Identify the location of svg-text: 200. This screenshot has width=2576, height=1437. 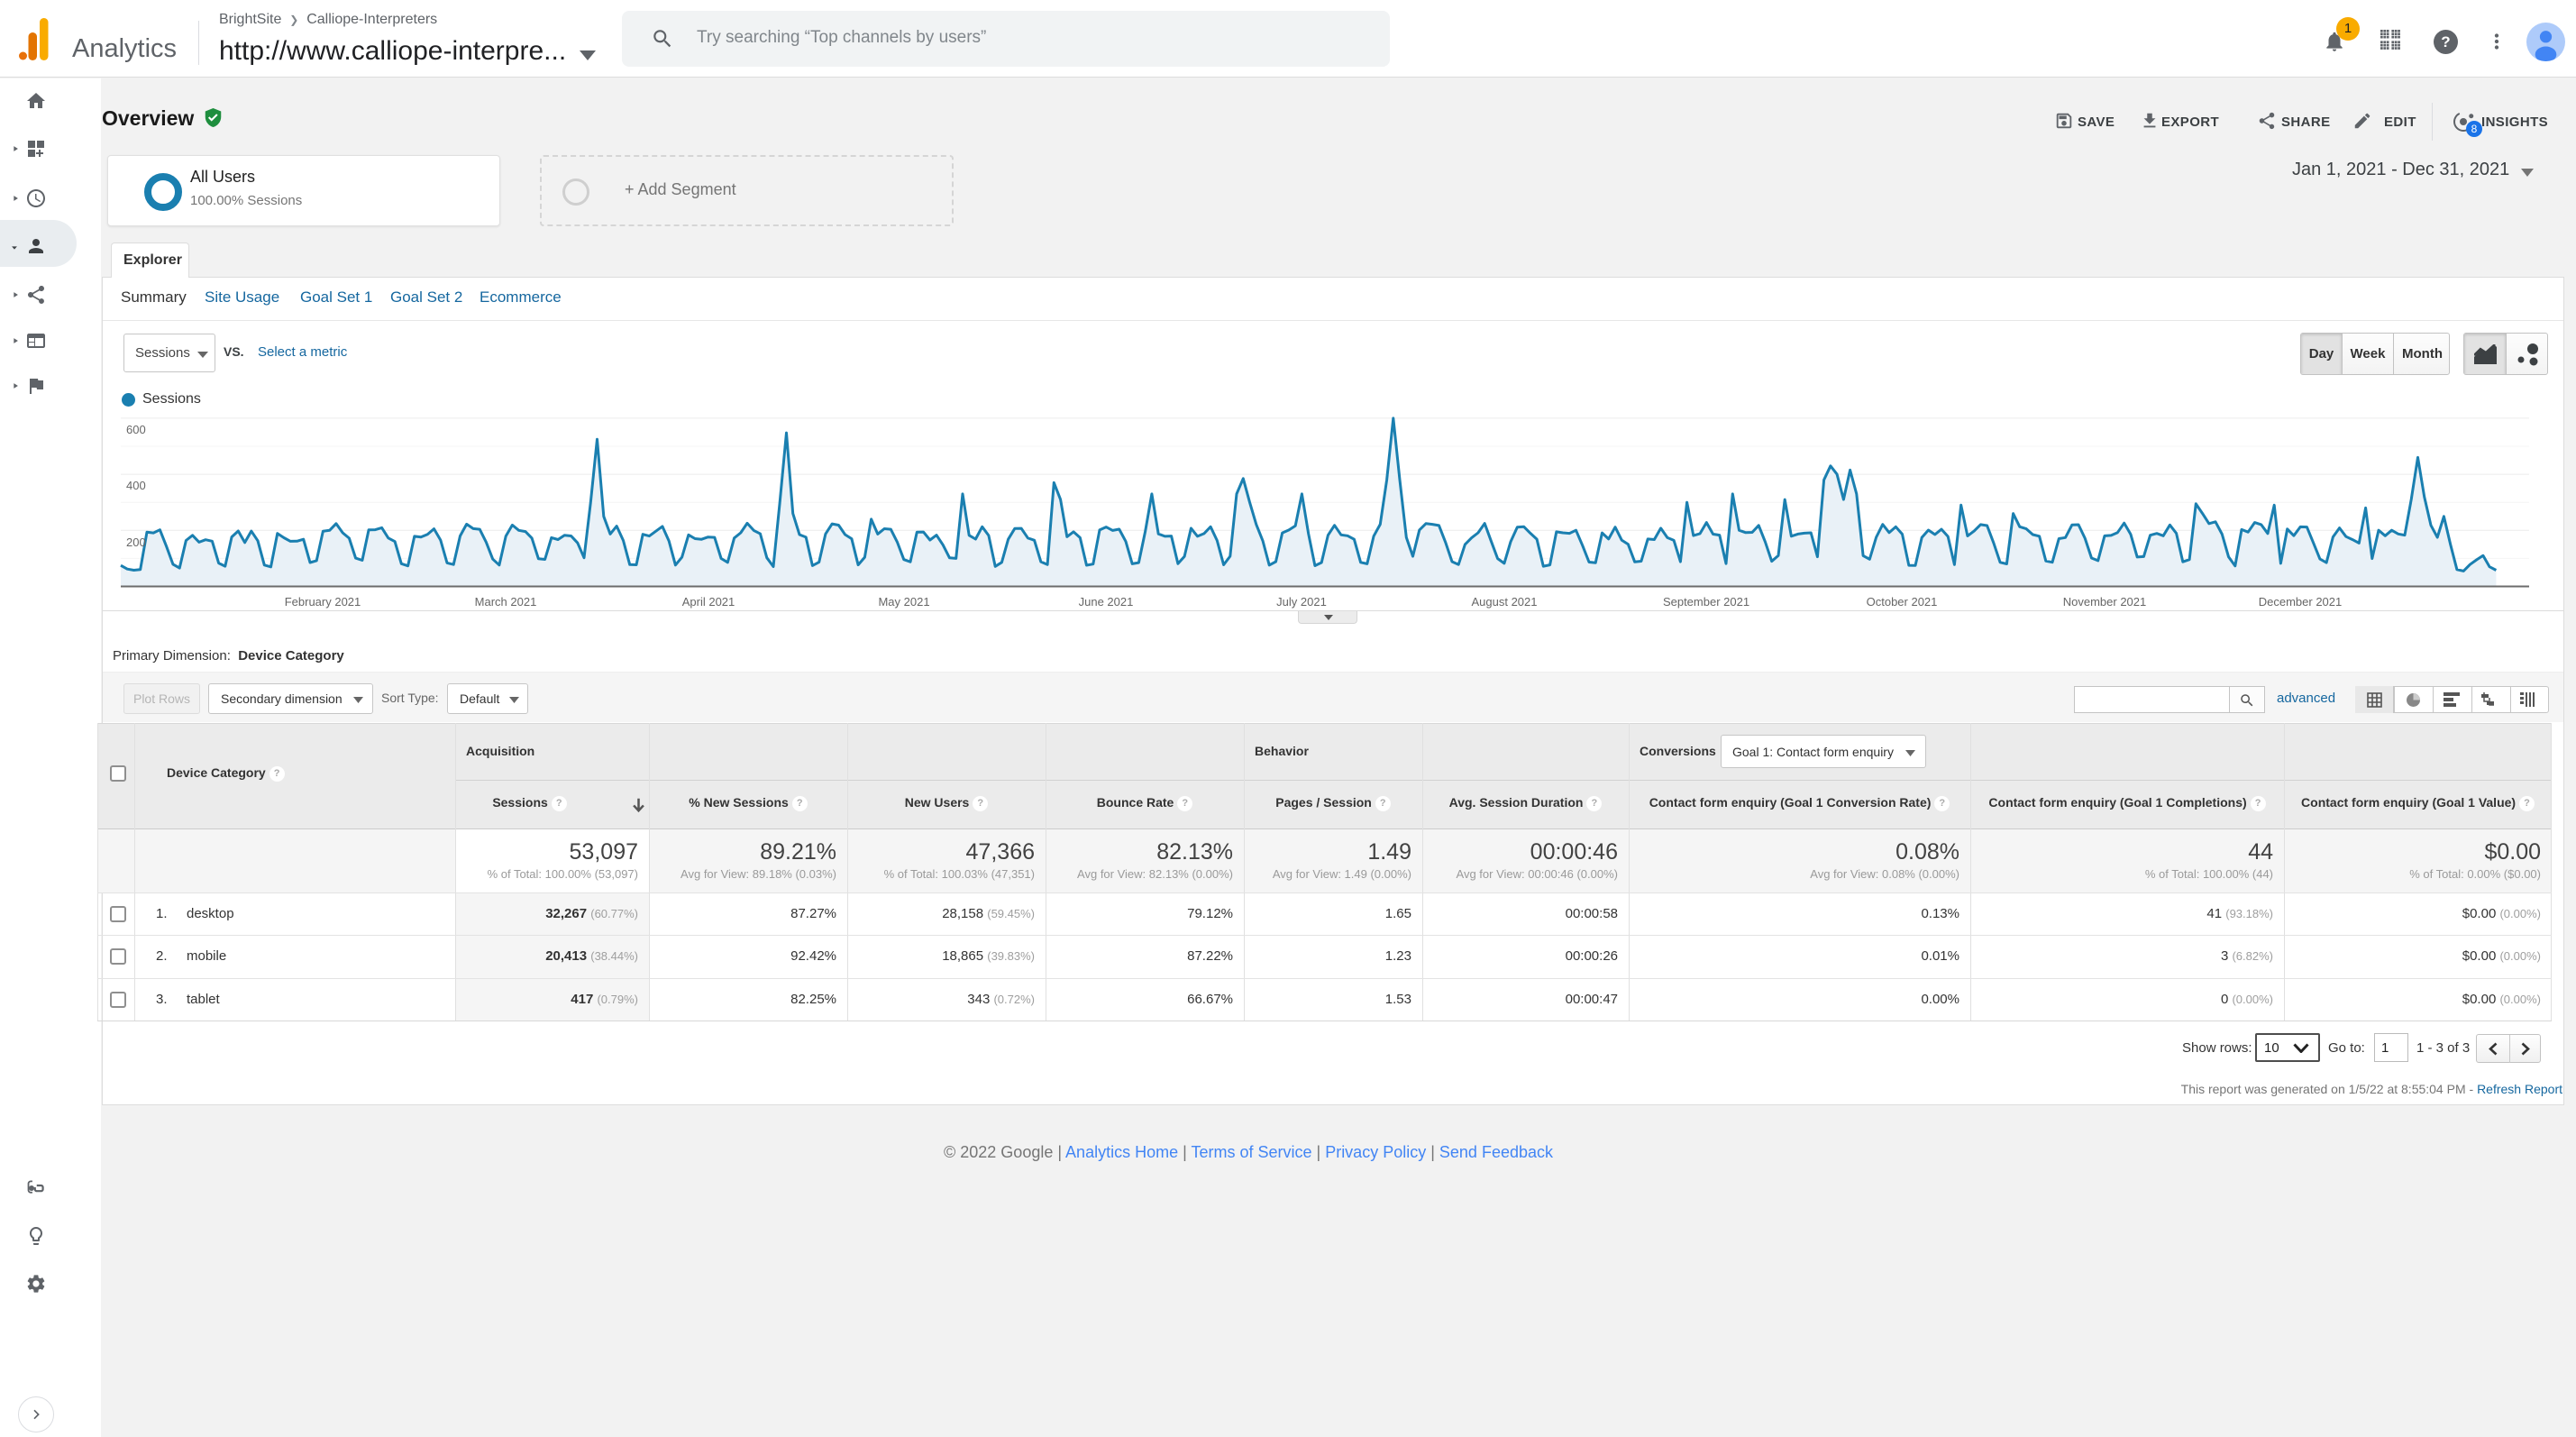
(136, 542).